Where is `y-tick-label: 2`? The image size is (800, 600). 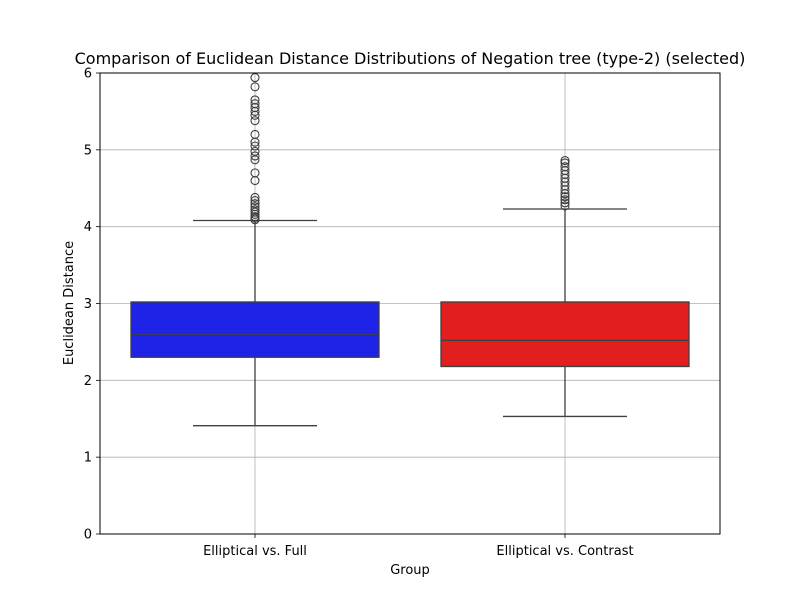
y-tick-label: 2 is located at coordinates (88, 381).